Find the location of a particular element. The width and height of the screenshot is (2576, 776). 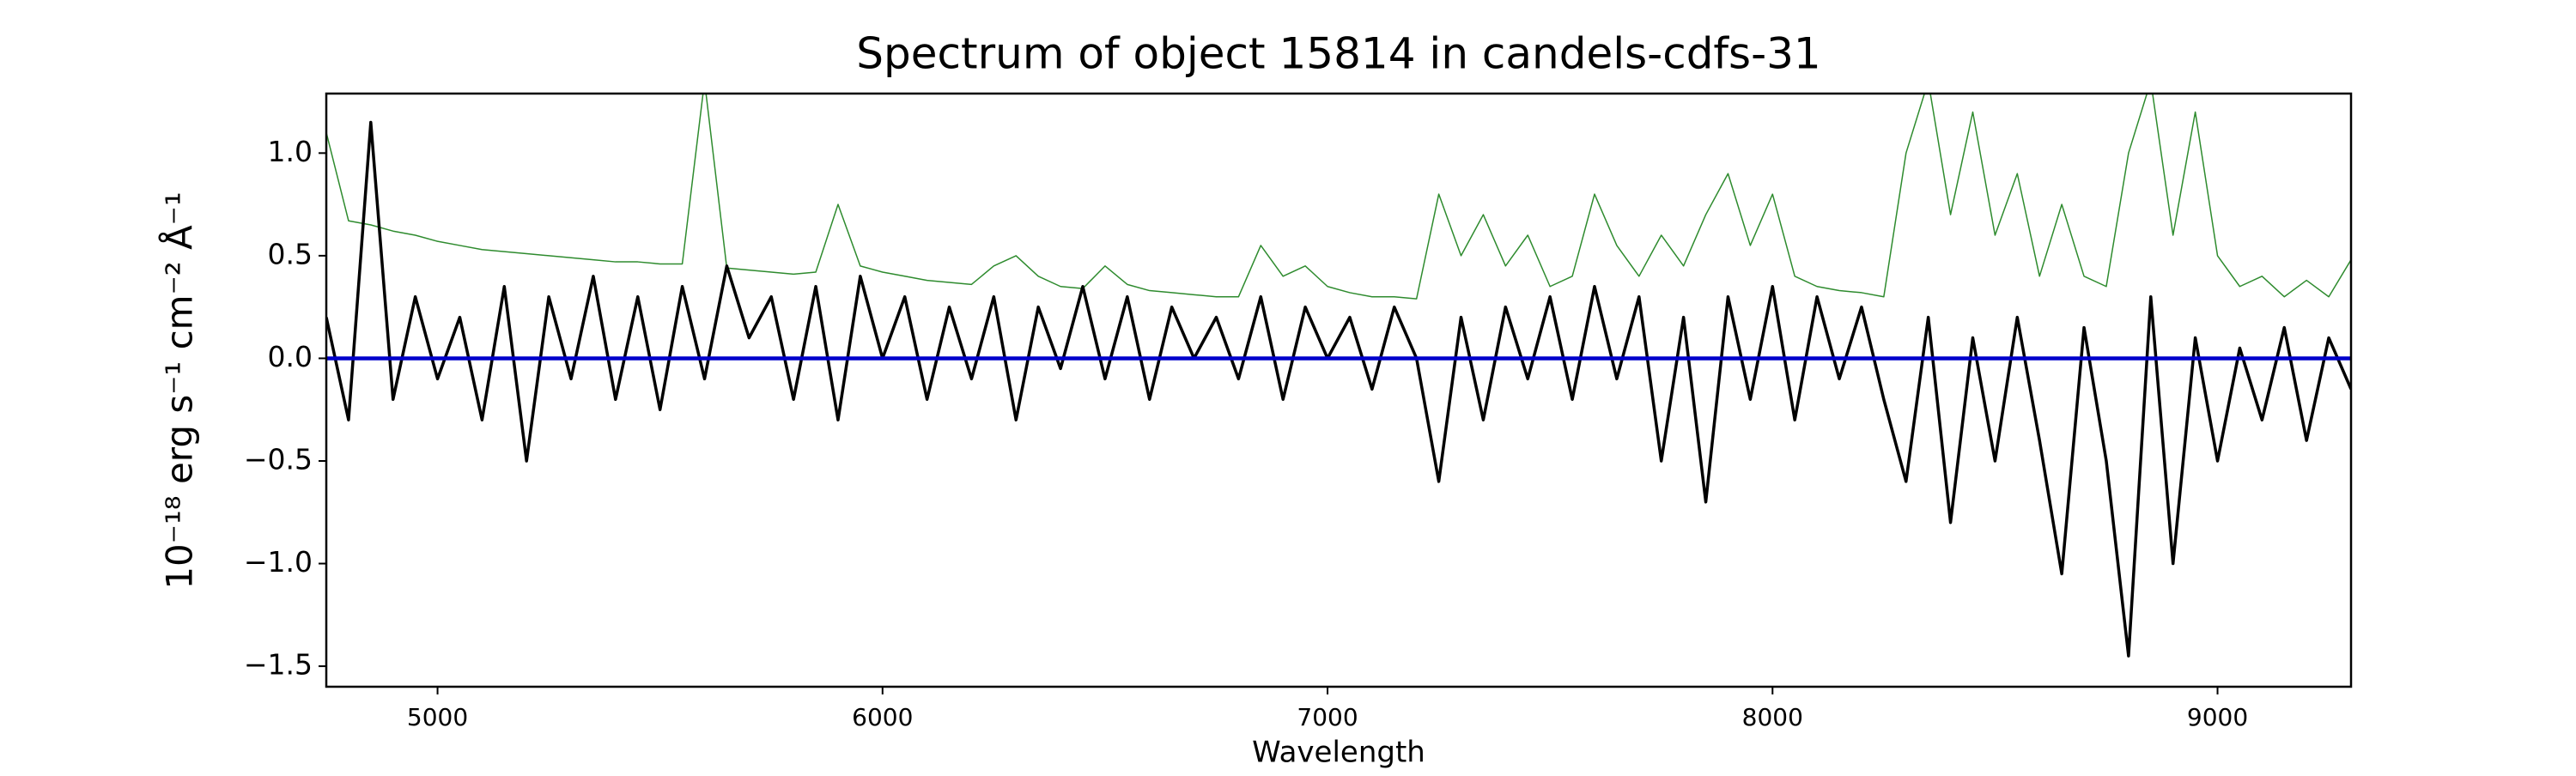

x-axis-label: Wavelength is located at coordinates (1338, 753).